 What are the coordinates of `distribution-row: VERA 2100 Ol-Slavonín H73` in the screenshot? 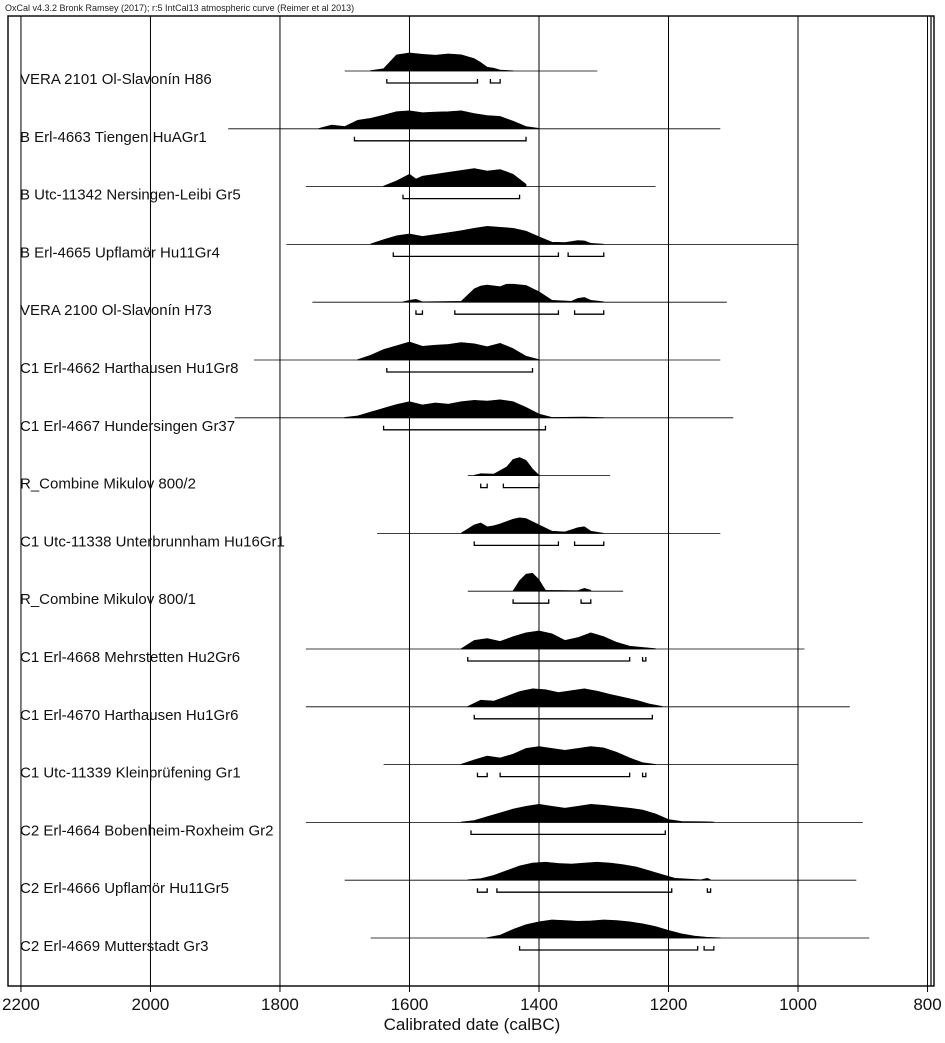 It's located at (373, 301).